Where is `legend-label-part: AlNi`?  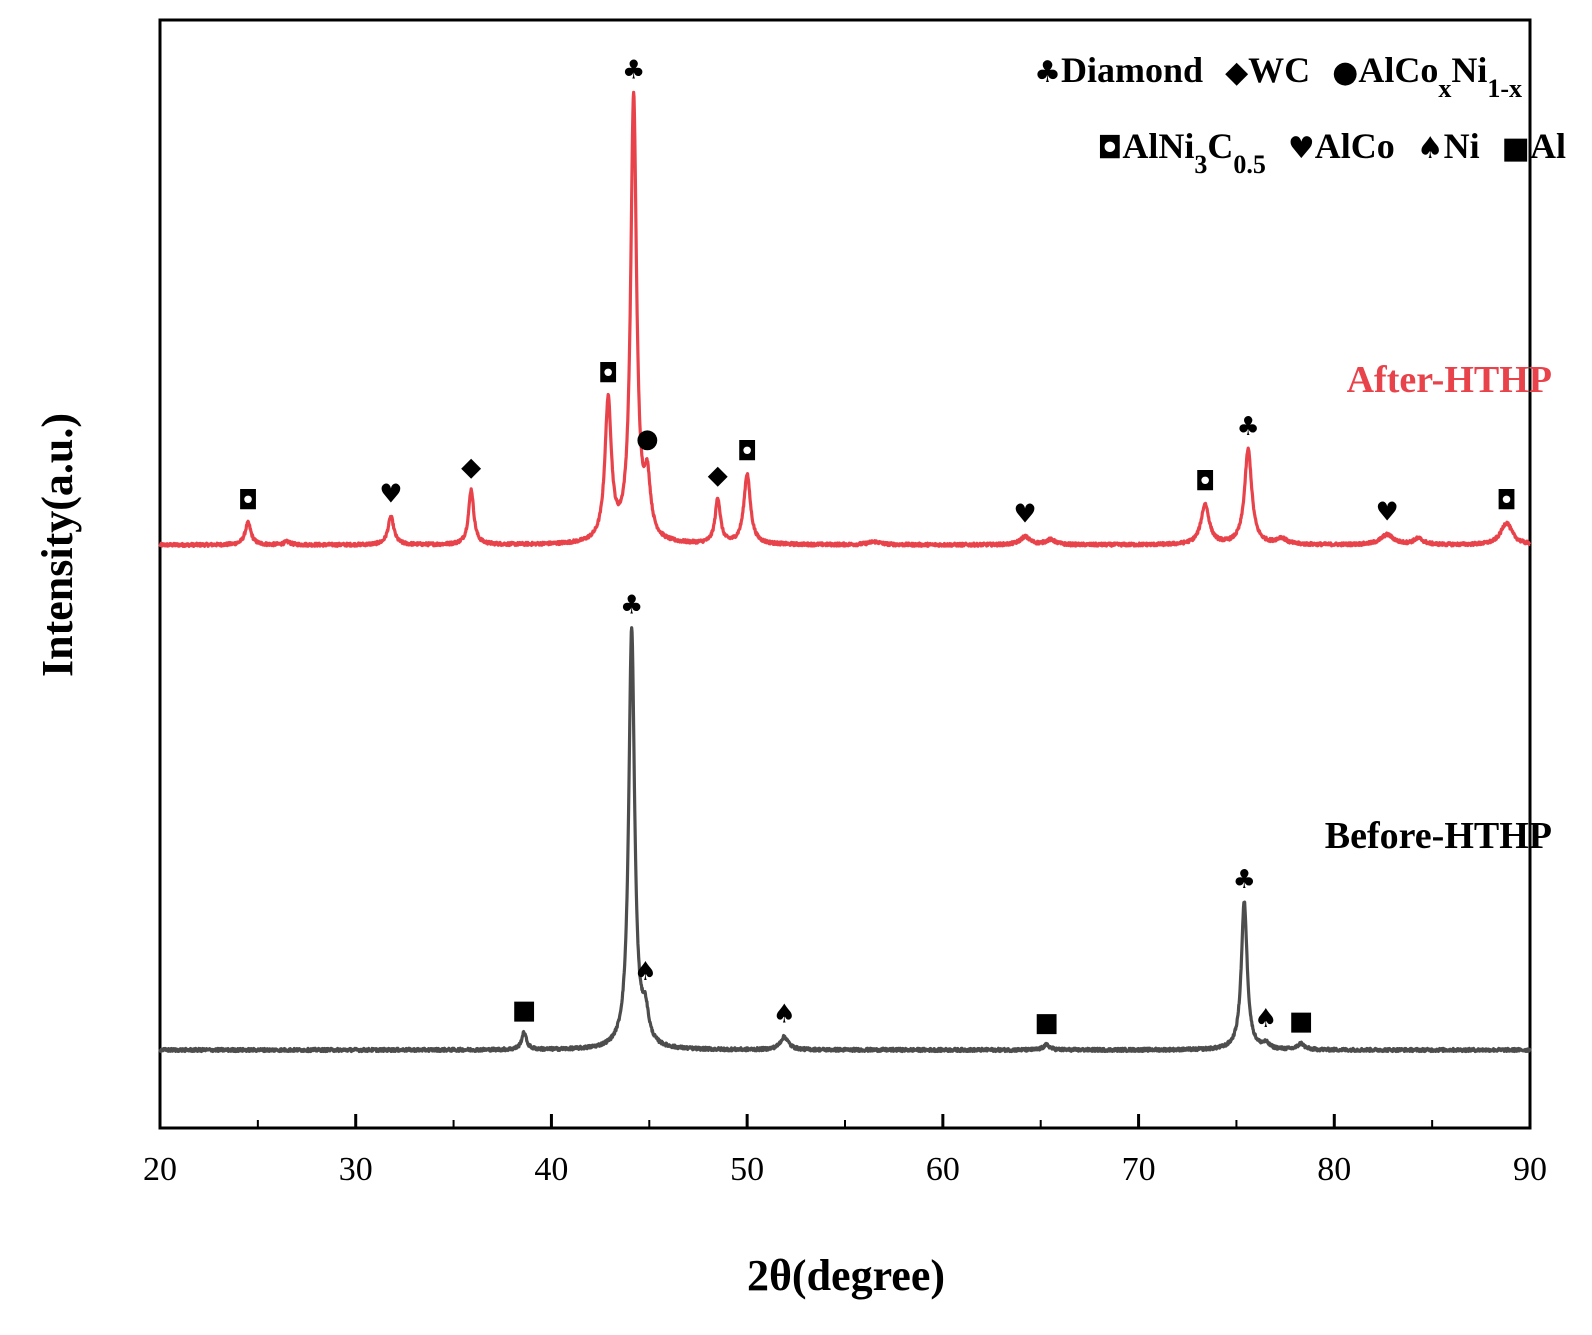
legend-label-part: AlNi is located at coordinates (1158, 146).